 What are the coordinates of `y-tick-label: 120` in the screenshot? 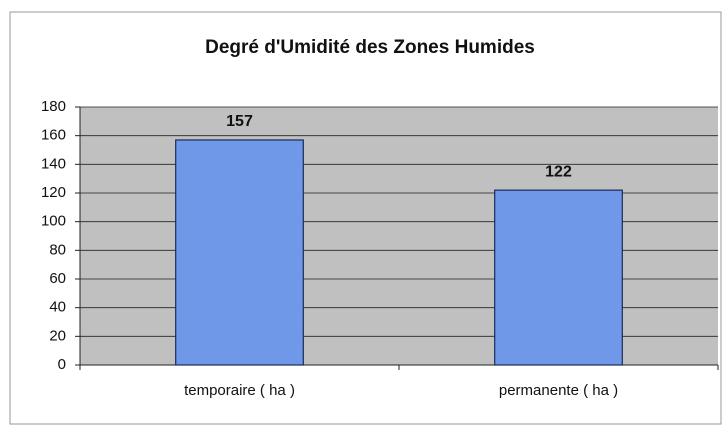 It's located at (53, 192).